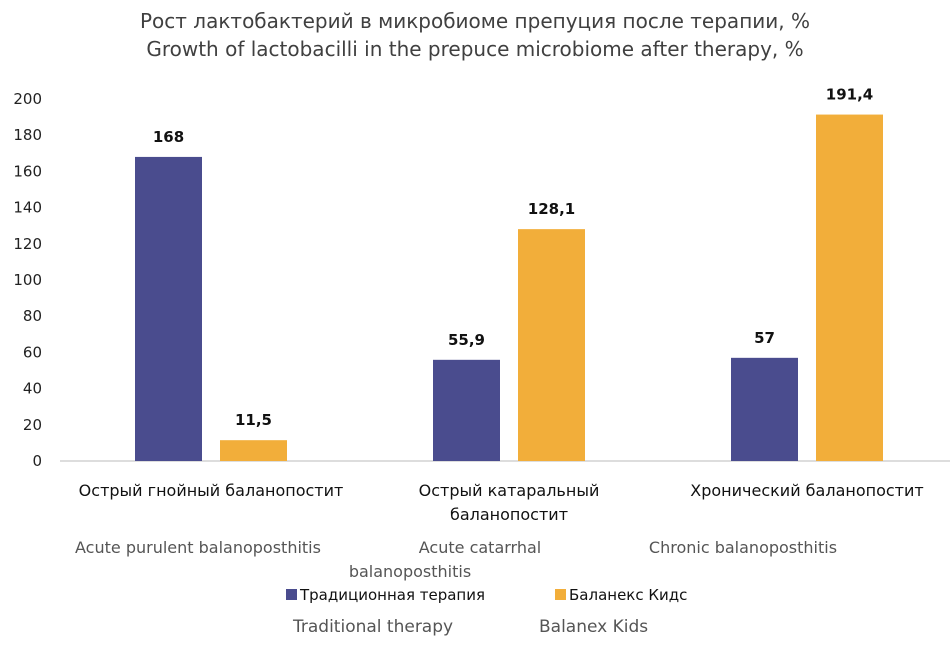 The image size is (950, 662). Describe the element at coordinates (198, 547) in the screenshot. I see `x-category-label-en: Acute purulent balanoposthitis` at that location.